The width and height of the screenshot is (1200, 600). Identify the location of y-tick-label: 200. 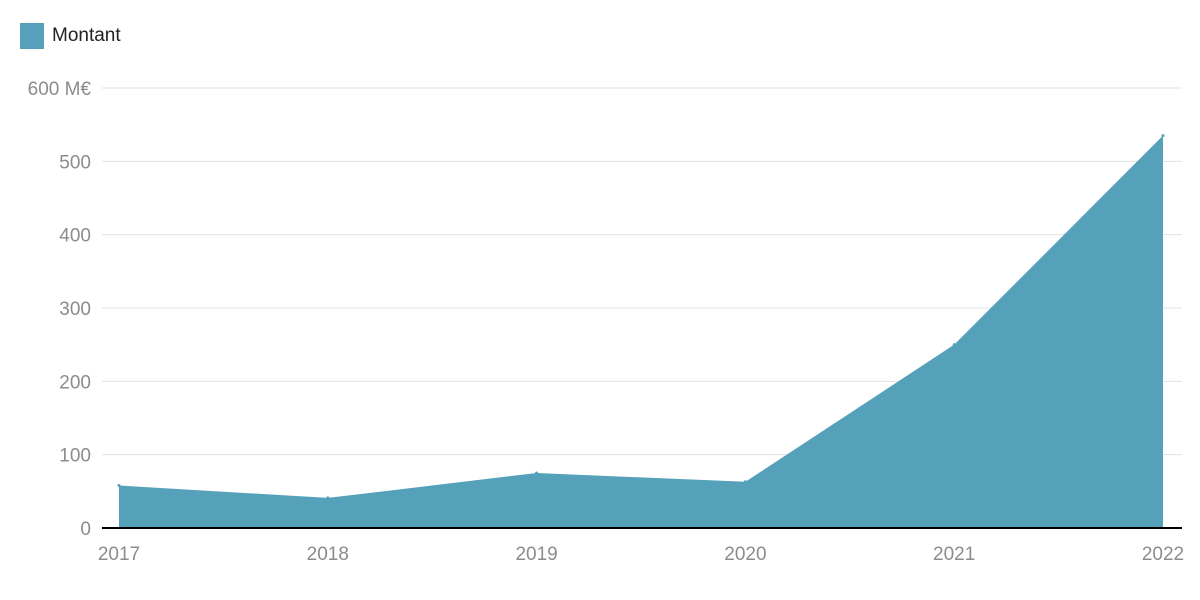
(75, 382).